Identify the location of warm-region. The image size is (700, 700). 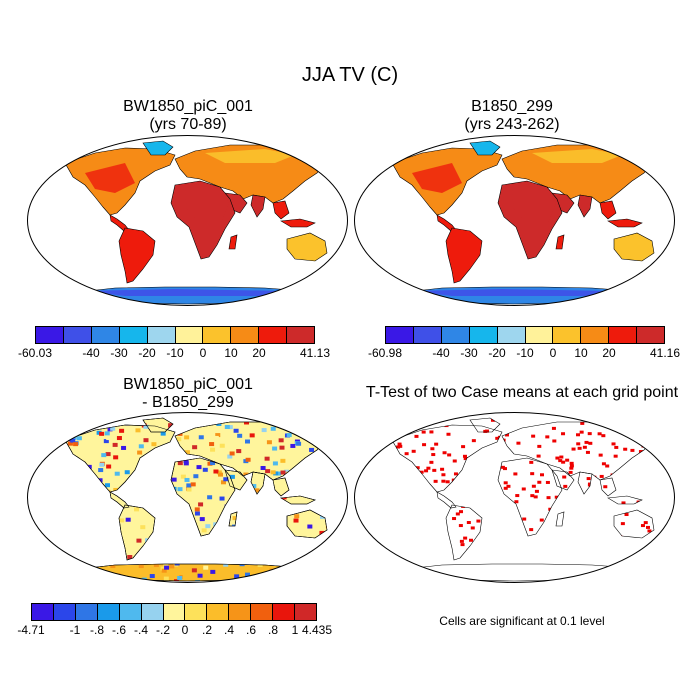
(110, 178).